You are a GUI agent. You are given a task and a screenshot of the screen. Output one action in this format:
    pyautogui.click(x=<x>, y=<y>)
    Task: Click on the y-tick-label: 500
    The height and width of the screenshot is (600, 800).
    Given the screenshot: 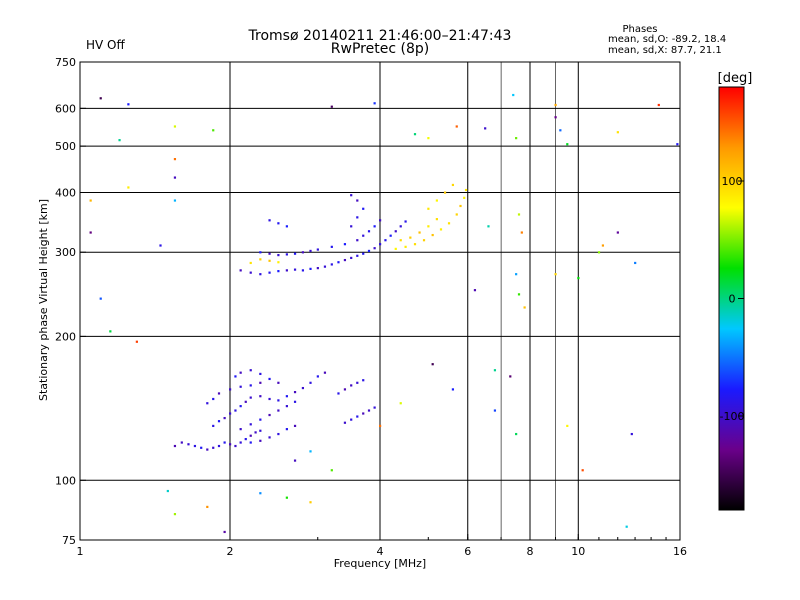 What is the action you would take?
    pyautogui.click(x=65, y=146)
    